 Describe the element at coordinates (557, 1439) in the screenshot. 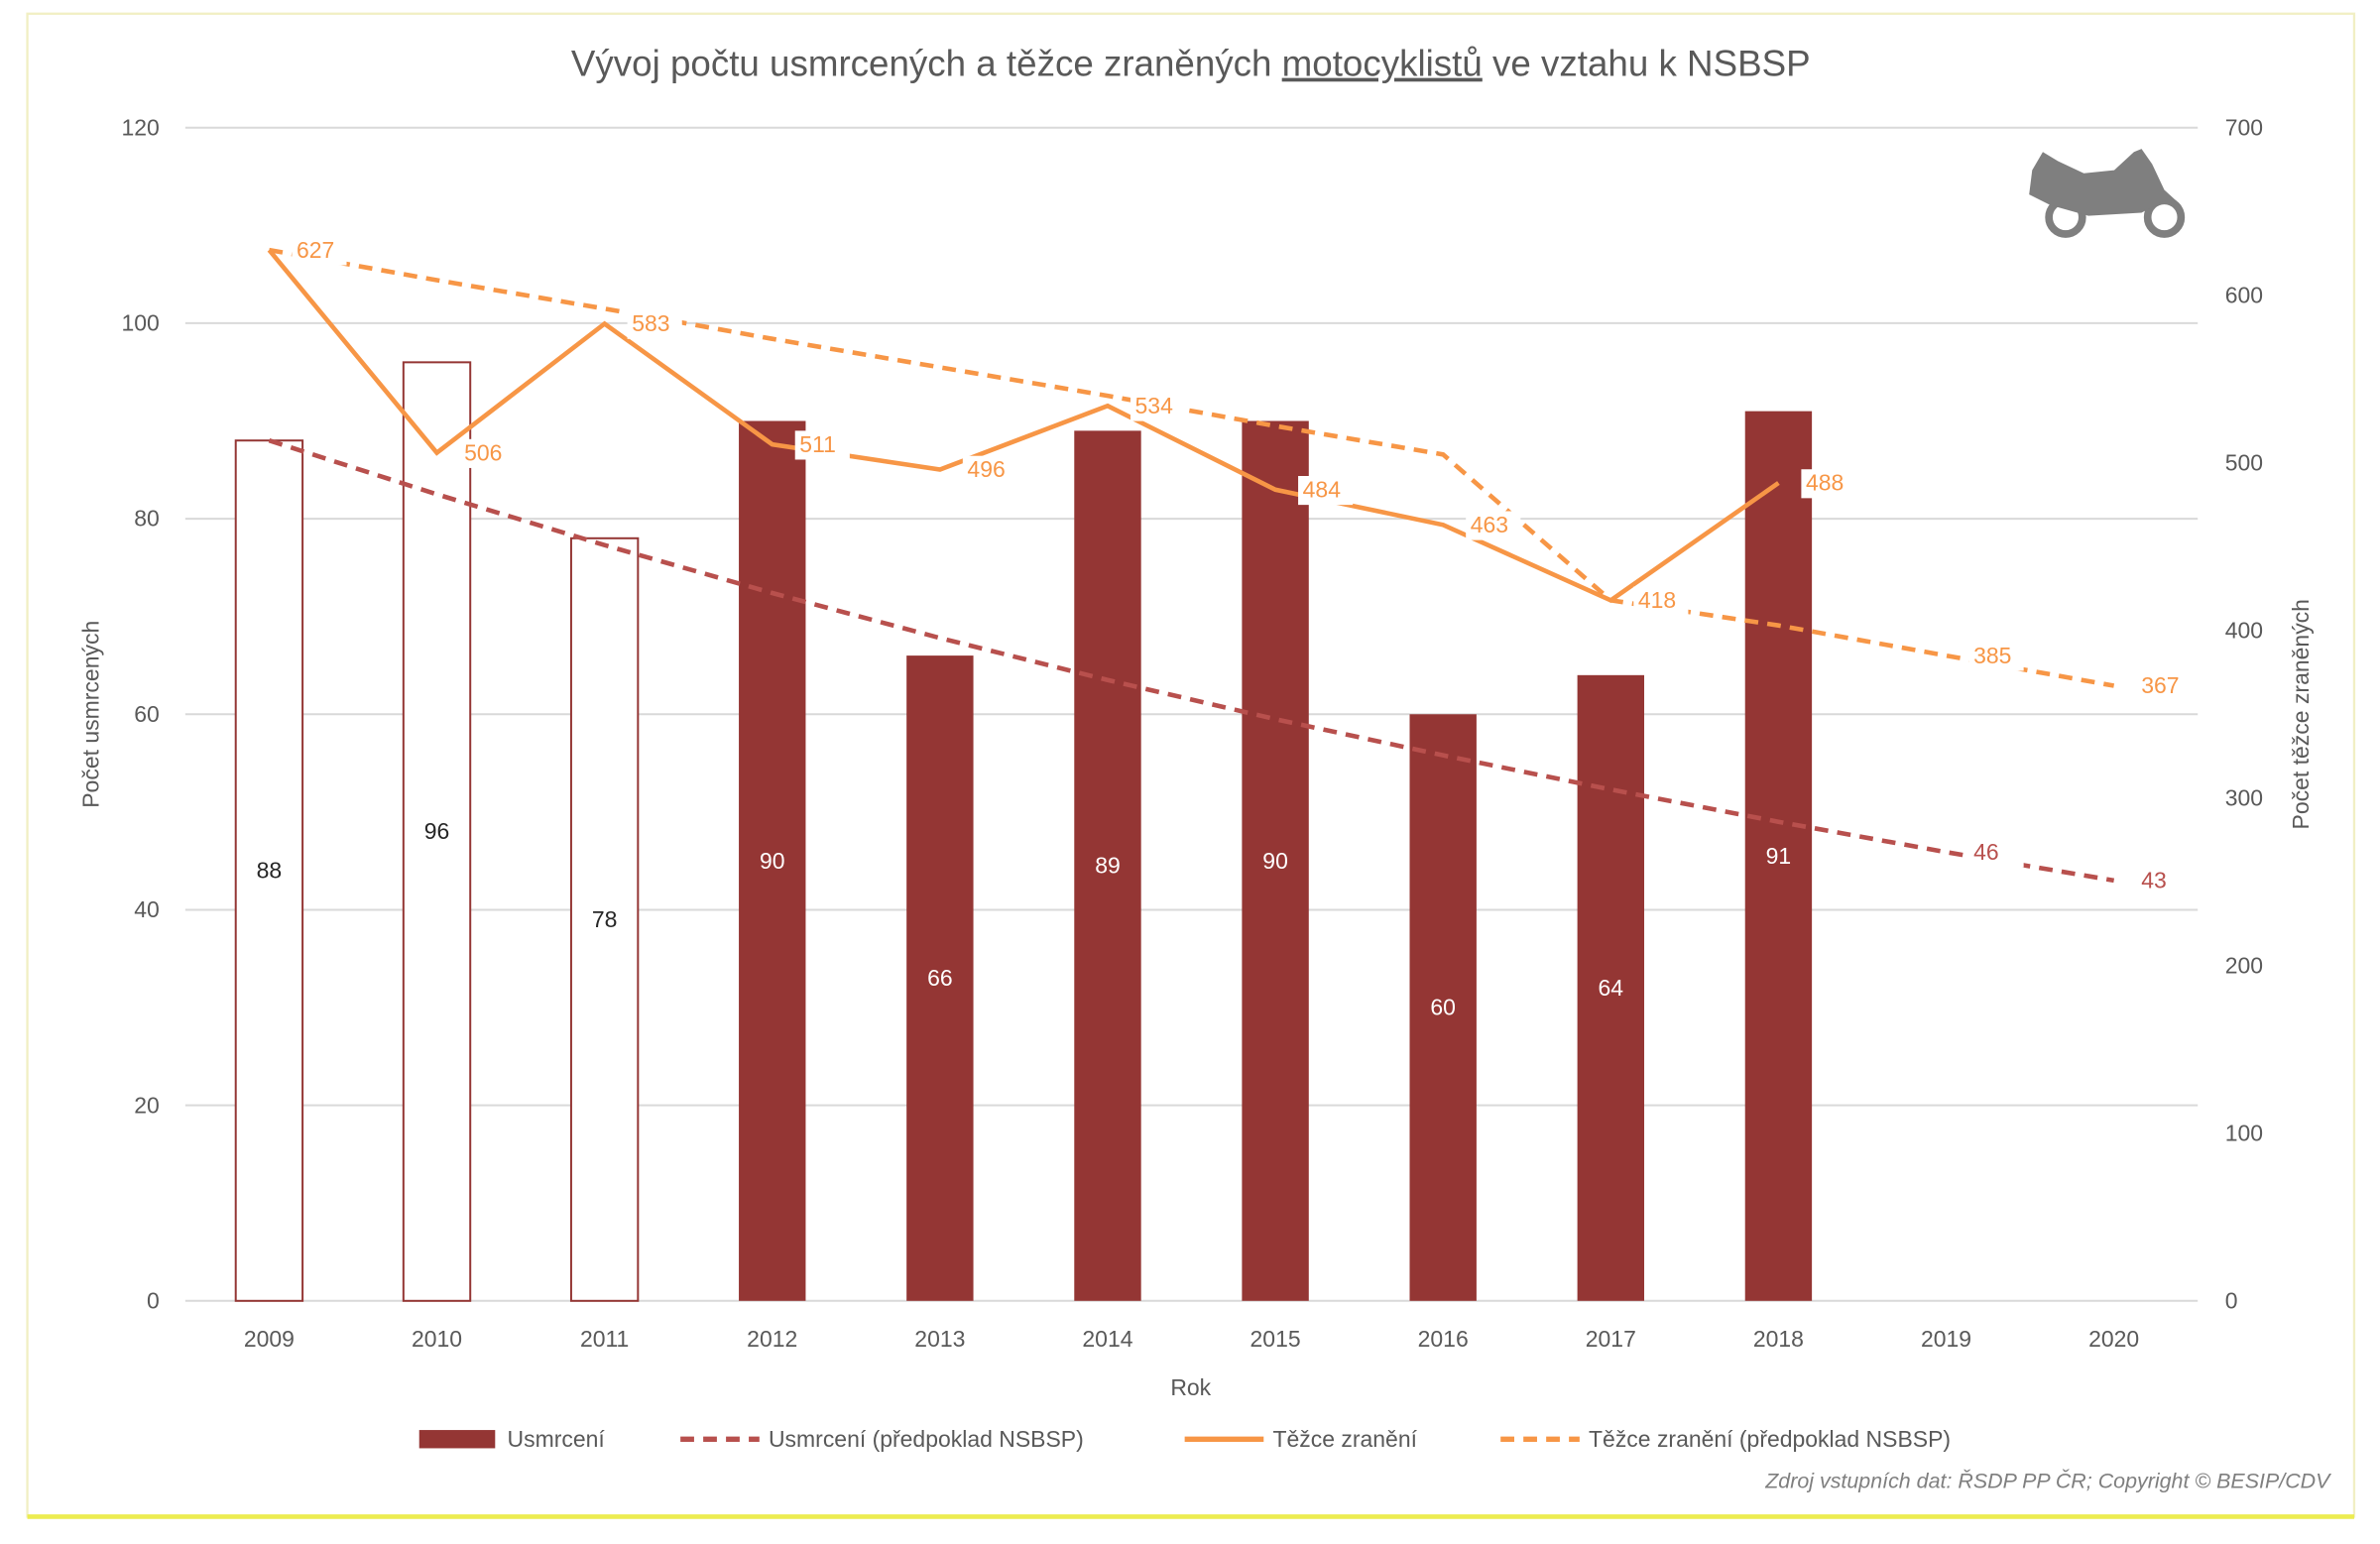

I see `legend-label: Usmrcení` at that location.